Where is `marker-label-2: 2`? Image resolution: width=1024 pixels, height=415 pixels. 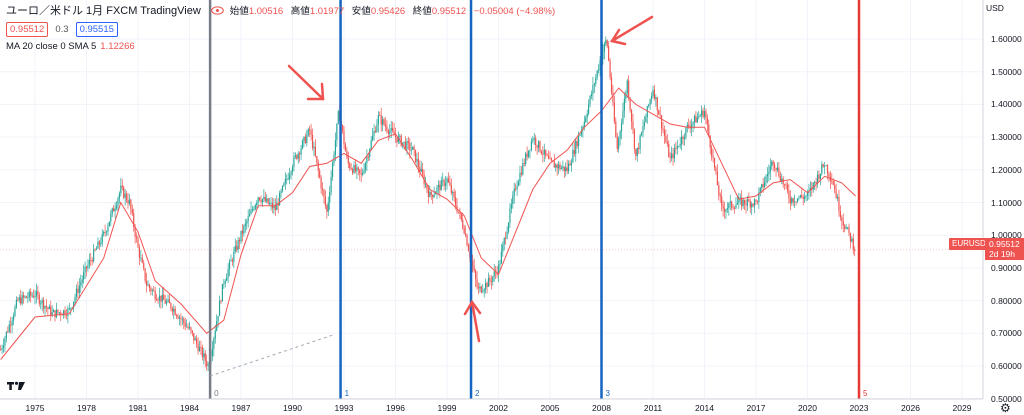 marker-label-2: 2 is located at coordinates (477, 393).